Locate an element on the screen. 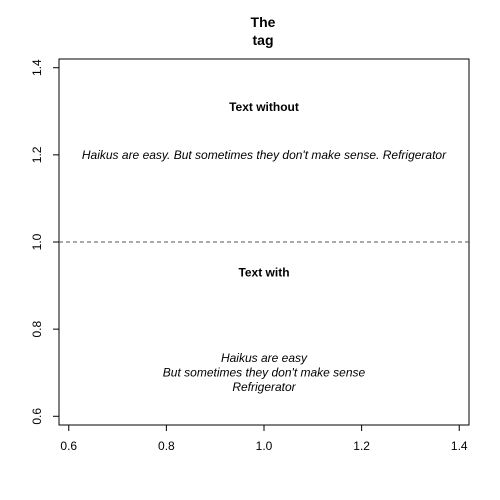 The image size is (500, 500). chart-title: The tag is located at coordinates (263, 31).